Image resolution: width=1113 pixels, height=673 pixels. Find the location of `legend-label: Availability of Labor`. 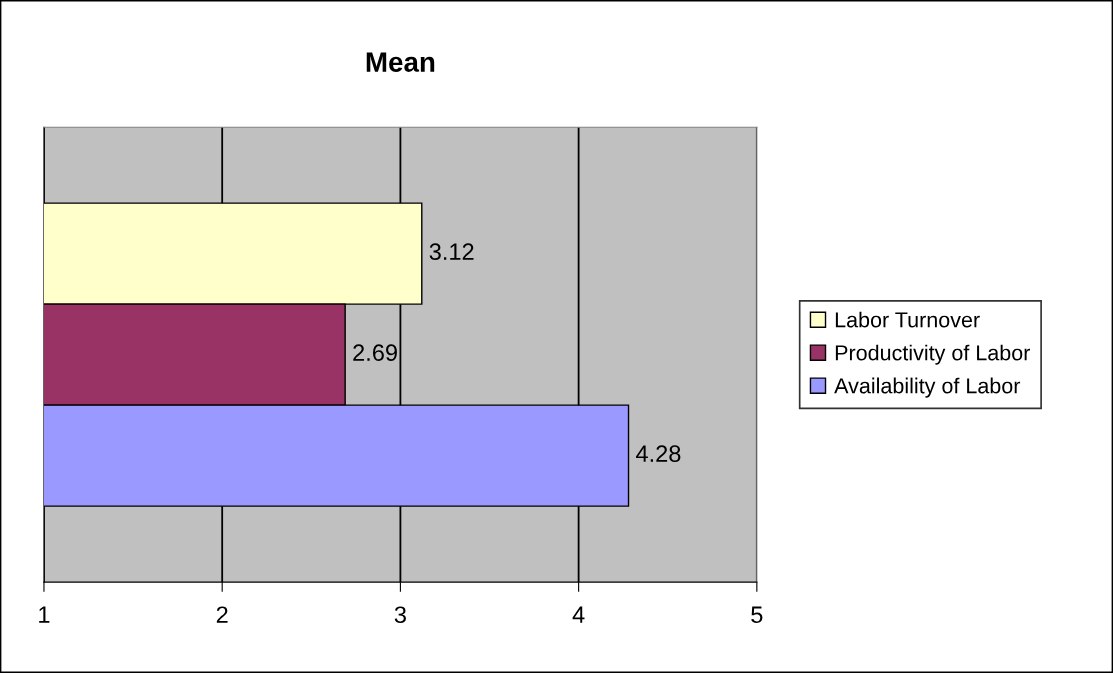

legend-label: Availability of Labor is located at coordinates (927, 387).